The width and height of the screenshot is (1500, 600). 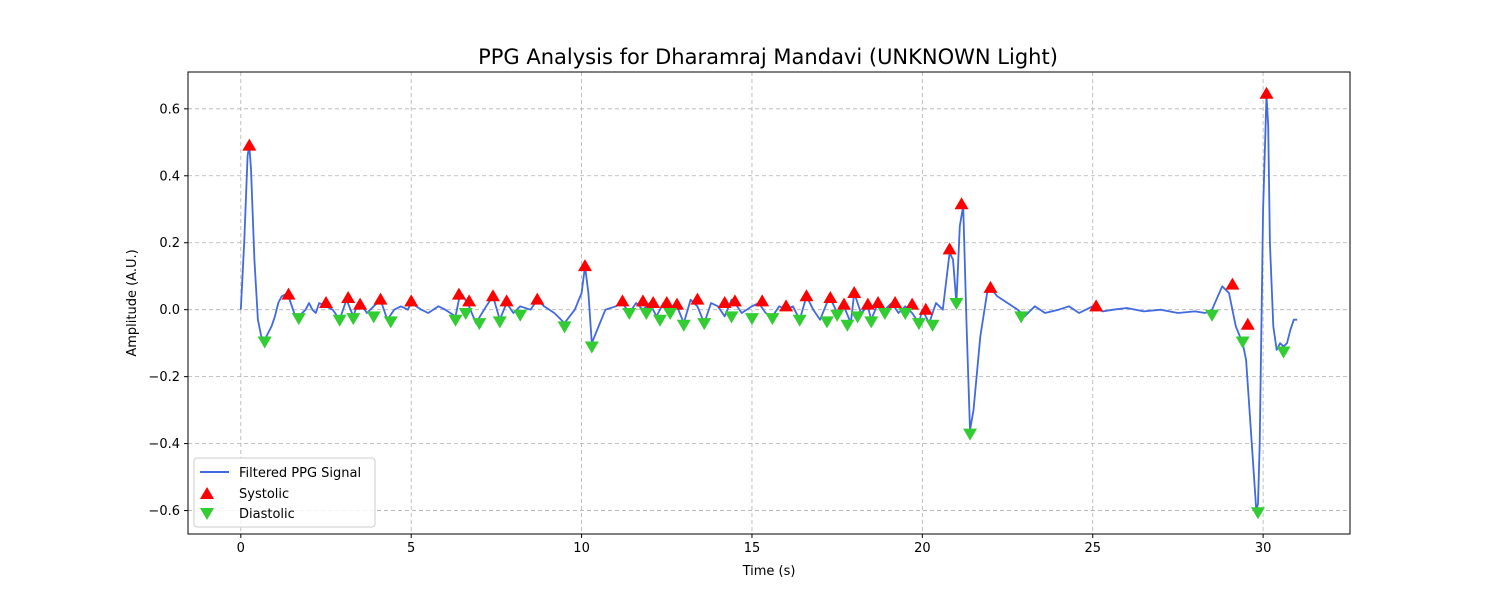 I want to click on x-tick-label: 30, so click(x=1263, y=548).